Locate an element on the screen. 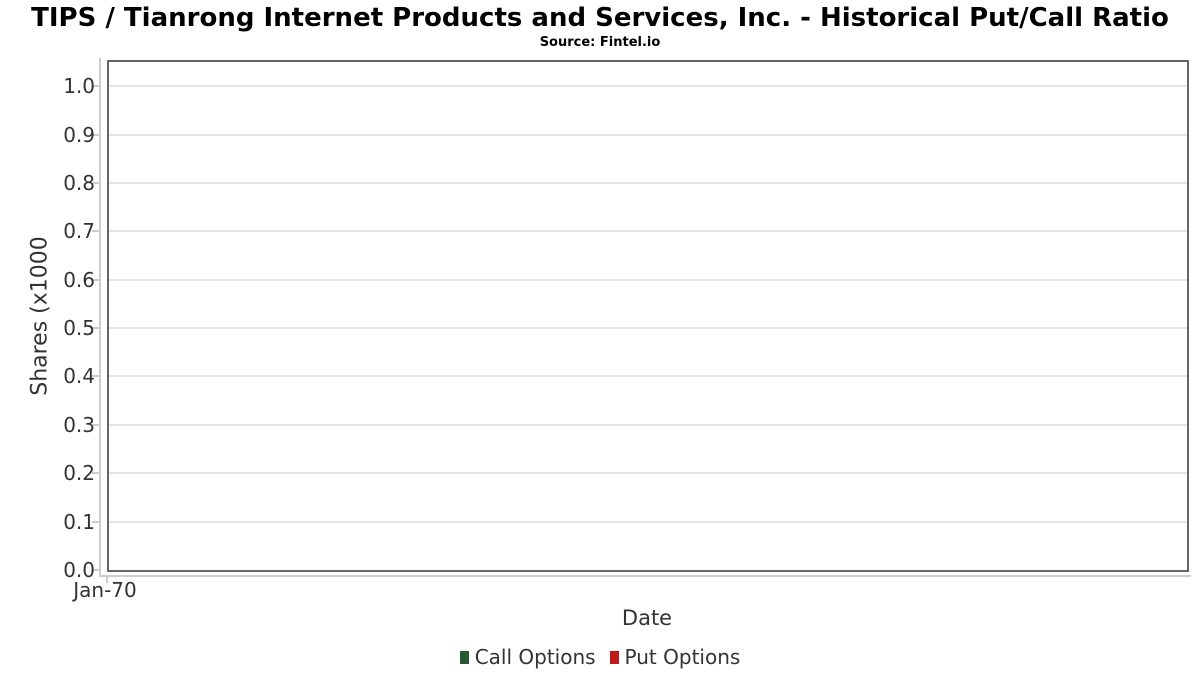 This screenshot has width=1200, height=675. legend-label: Put Options is located at coordinates (682, 657).